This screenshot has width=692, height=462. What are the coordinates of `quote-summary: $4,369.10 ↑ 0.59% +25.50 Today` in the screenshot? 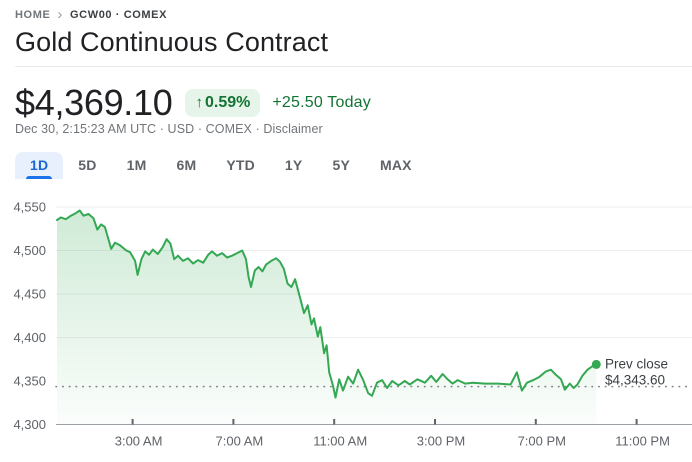 It's located at (193, 103).